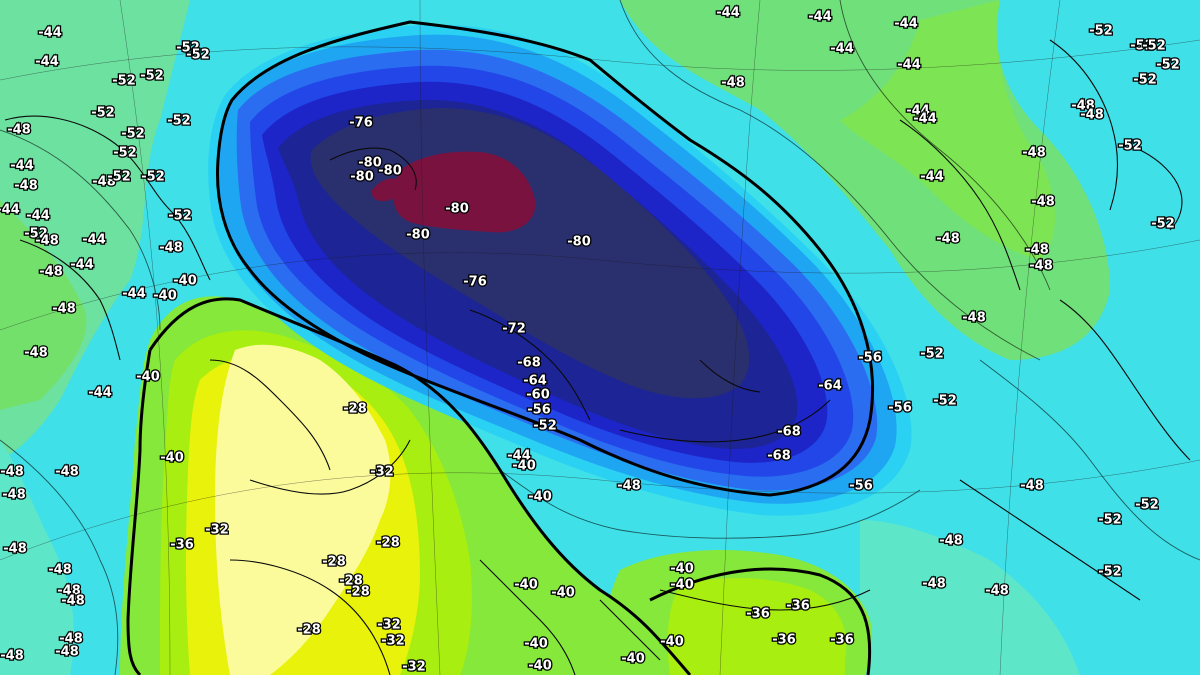 The height and width of the screenshot is (675, 1200). What do you see at coordinates (900, 408) in the screenshot?
I see `temp-label: -56` at bounding box center [900, 408].